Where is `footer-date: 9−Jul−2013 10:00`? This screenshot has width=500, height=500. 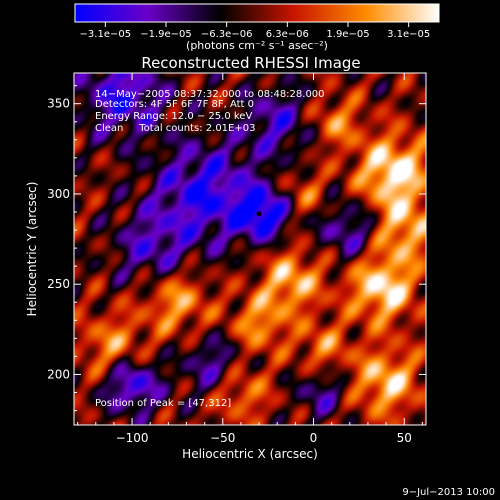
footer-date: 9−Jul−2013 10:00 is located at coordinates (448, 492).